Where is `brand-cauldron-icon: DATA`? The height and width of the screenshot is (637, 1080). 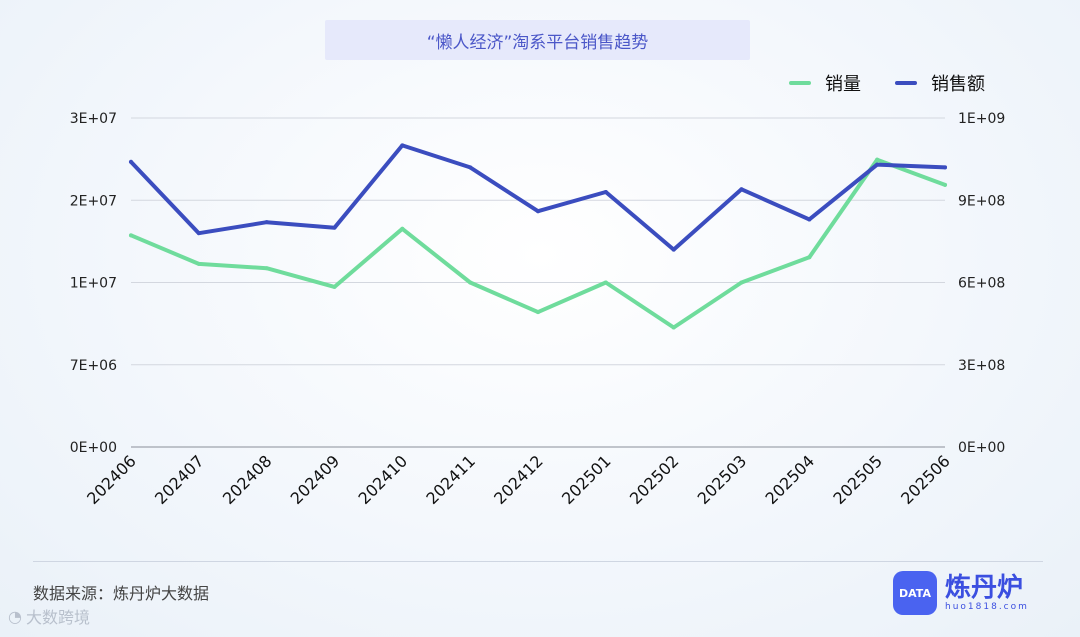
brand-cauldron-icon: DATA is located at coordinates (915, 593).